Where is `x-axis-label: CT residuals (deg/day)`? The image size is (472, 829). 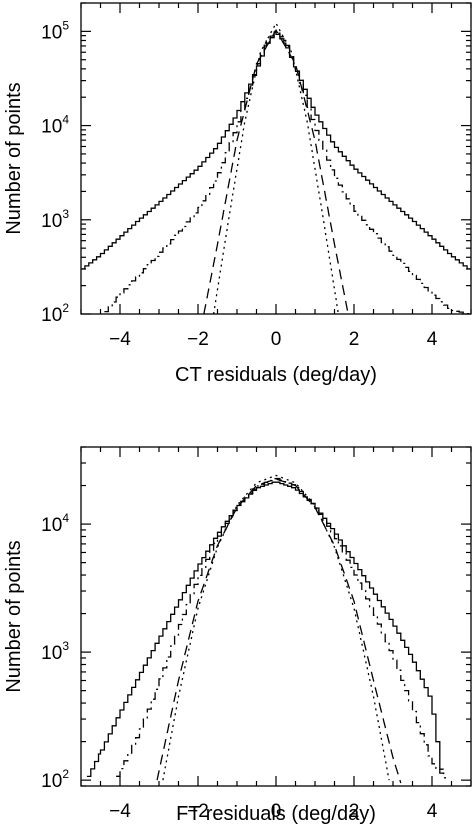 x-axis-label: CT residuals (deg/day) is located at coordinates (276, 375).